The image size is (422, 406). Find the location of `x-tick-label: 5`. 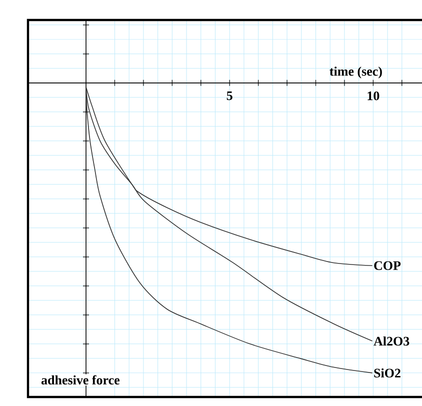

x-tick-label: 5 is located at coordinates (229, 95).